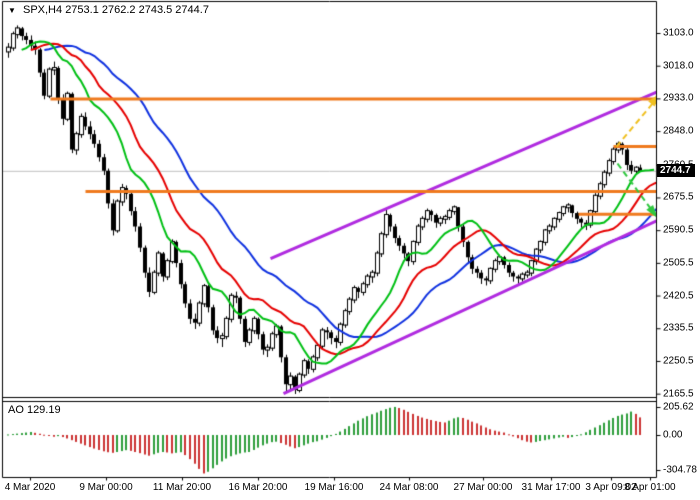  I want to click on price-tick-label: 3103.0, so click(678, 33).